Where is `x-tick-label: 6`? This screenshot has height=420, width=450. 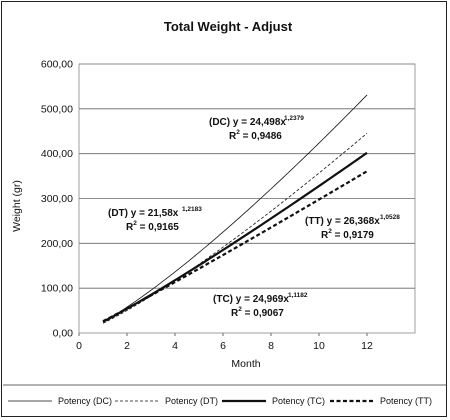
x-tick-label: 6 is located at coordinates (223, 346).